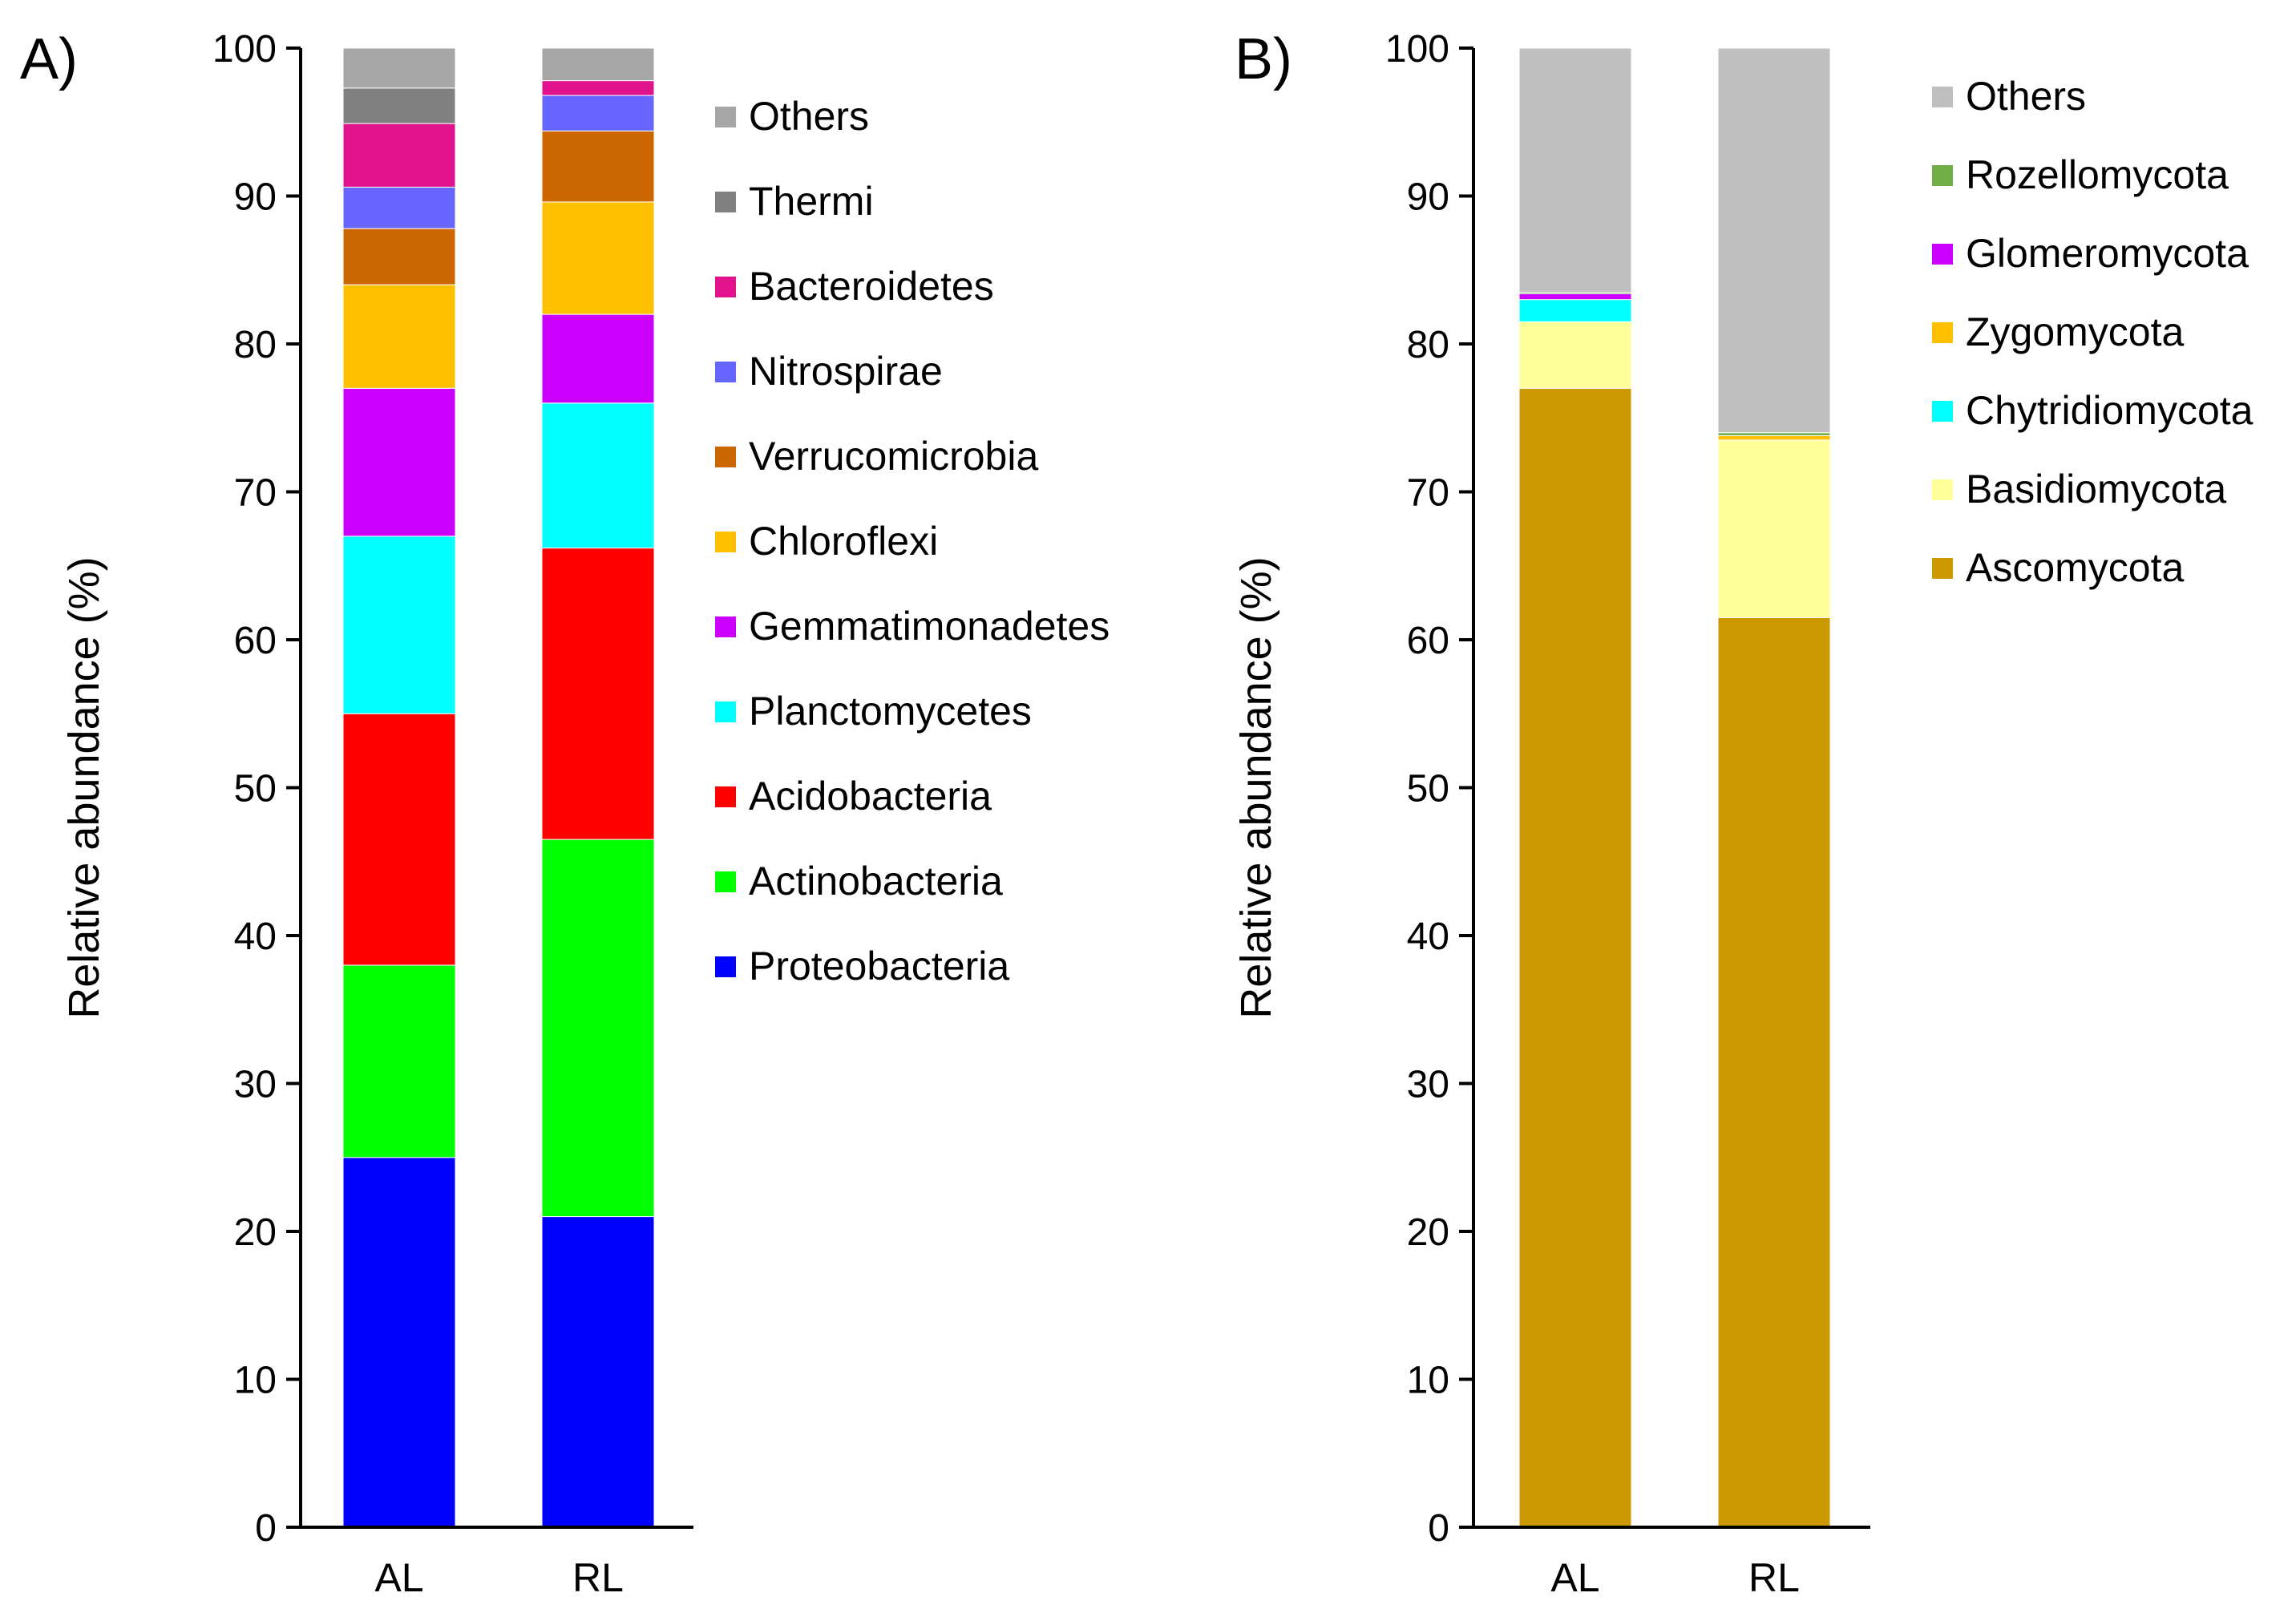  I want to click on panel-b-legend-label-chytridiomycota: Chytridiomycota, so click(2110, 410).